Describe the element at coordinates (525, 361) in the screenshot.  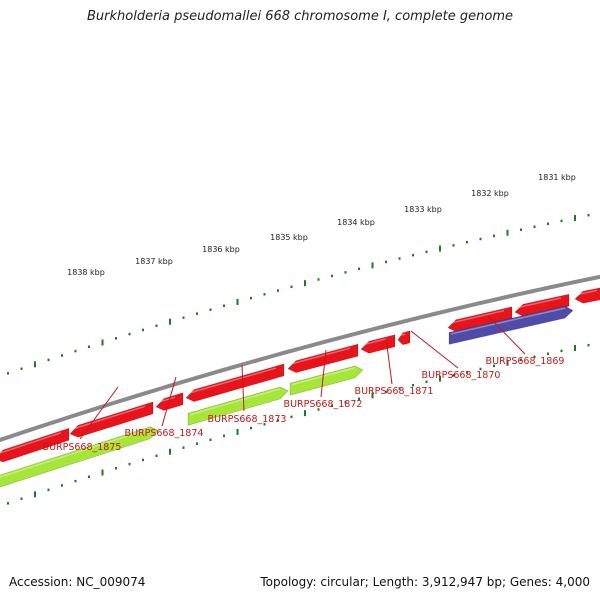
I see `gene-label: BURPS668_1869` at that location.